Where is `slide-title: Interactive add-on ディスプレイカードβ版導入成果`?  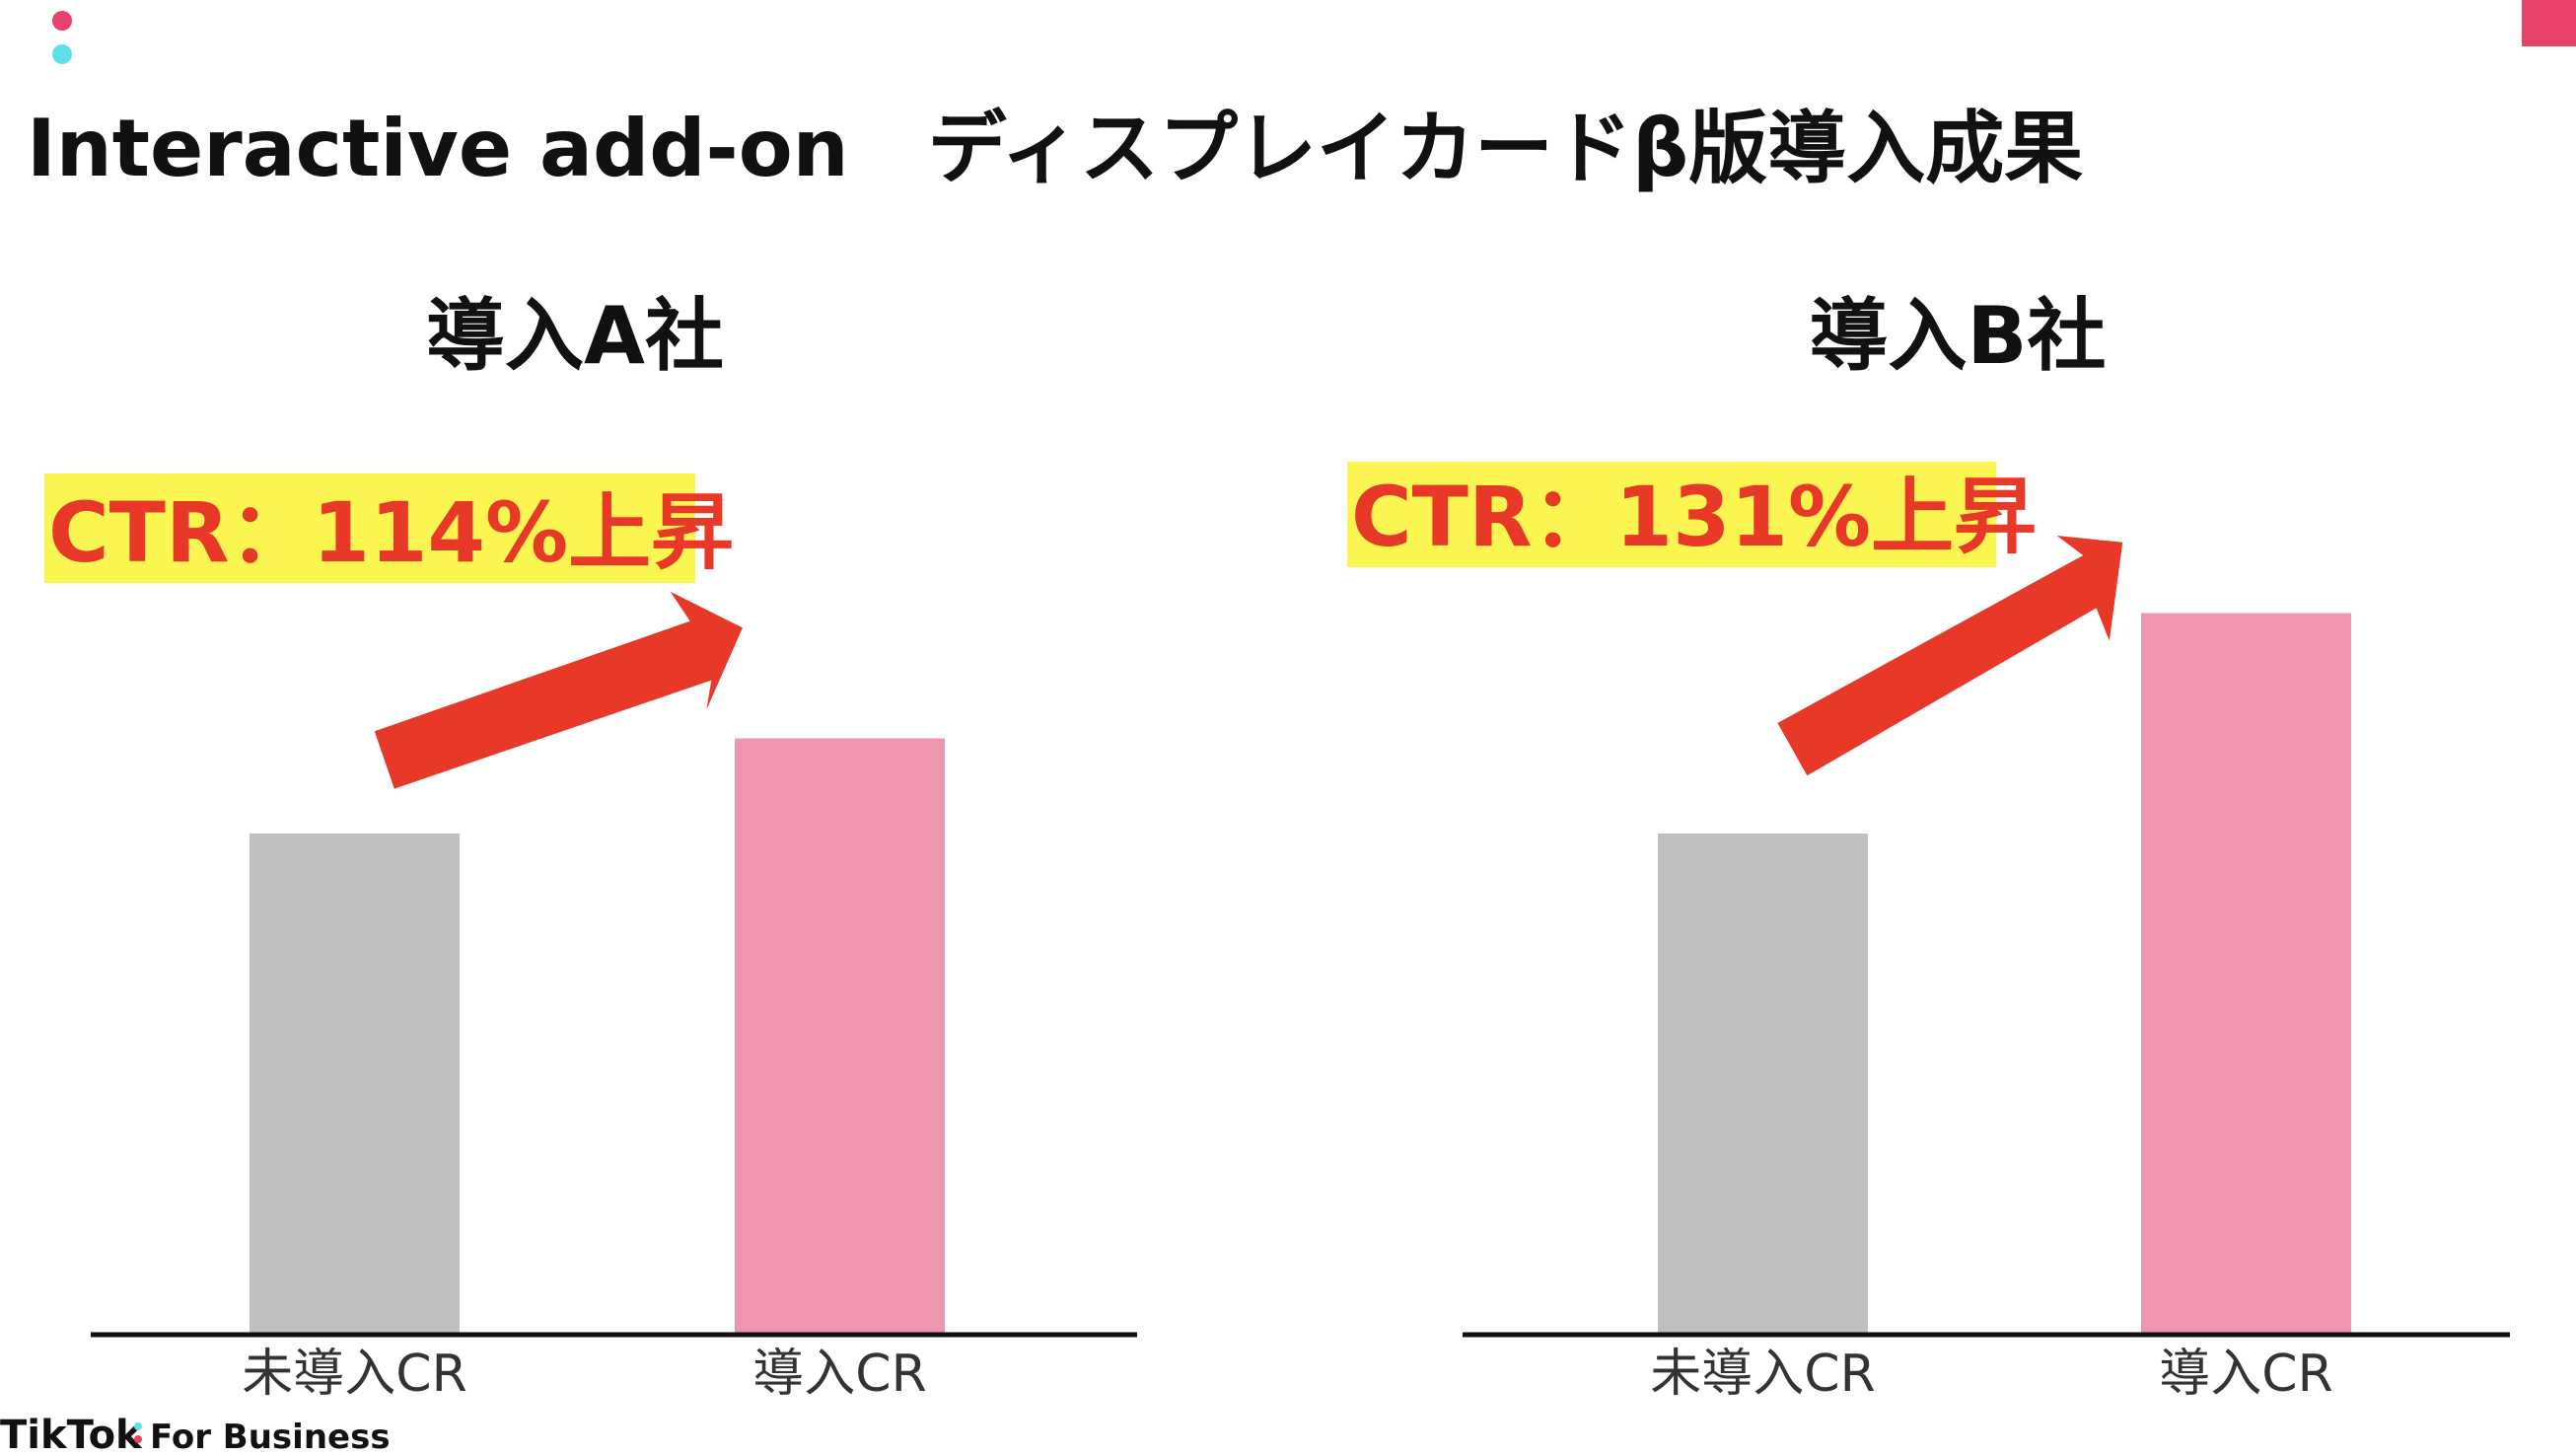 slide-title: Interactive add-on ディスプレイカードβ版導入成果 is located at coordinates (1055, 148).